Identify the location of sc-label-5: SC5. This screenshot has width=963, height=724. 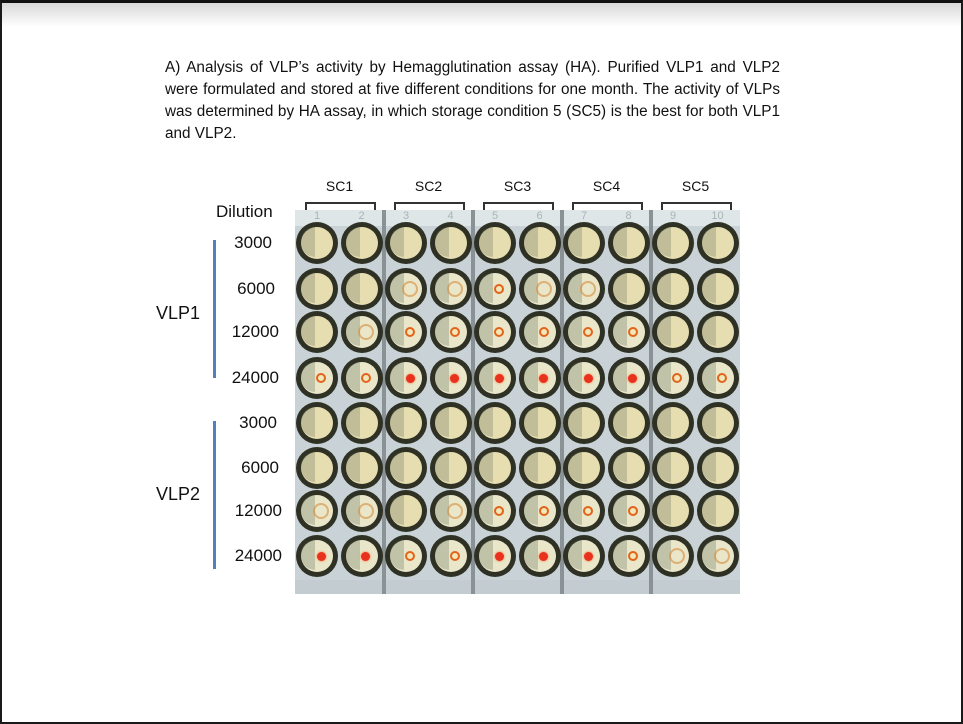
(695, 186).